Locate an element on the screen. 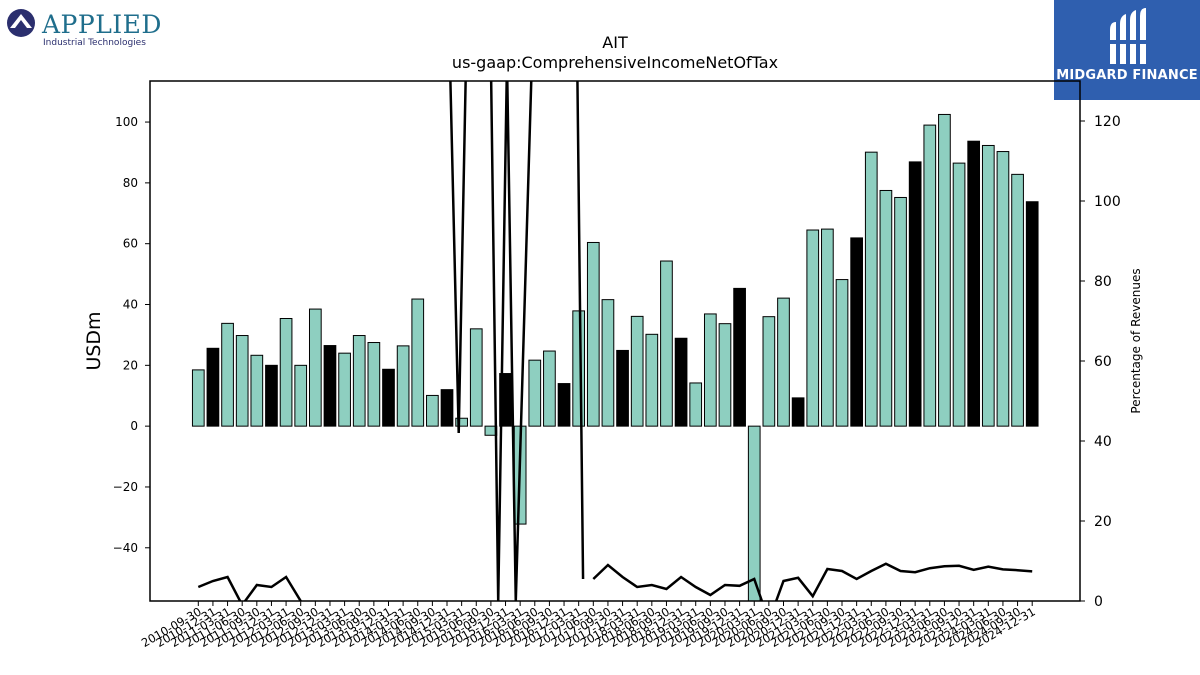 Image resolution: width=1200 pixels, height=675 pixels. chart-subtitle: us-gaap:ComprehensiveIncomeNetOfTax is located at coordinates (615, 62).